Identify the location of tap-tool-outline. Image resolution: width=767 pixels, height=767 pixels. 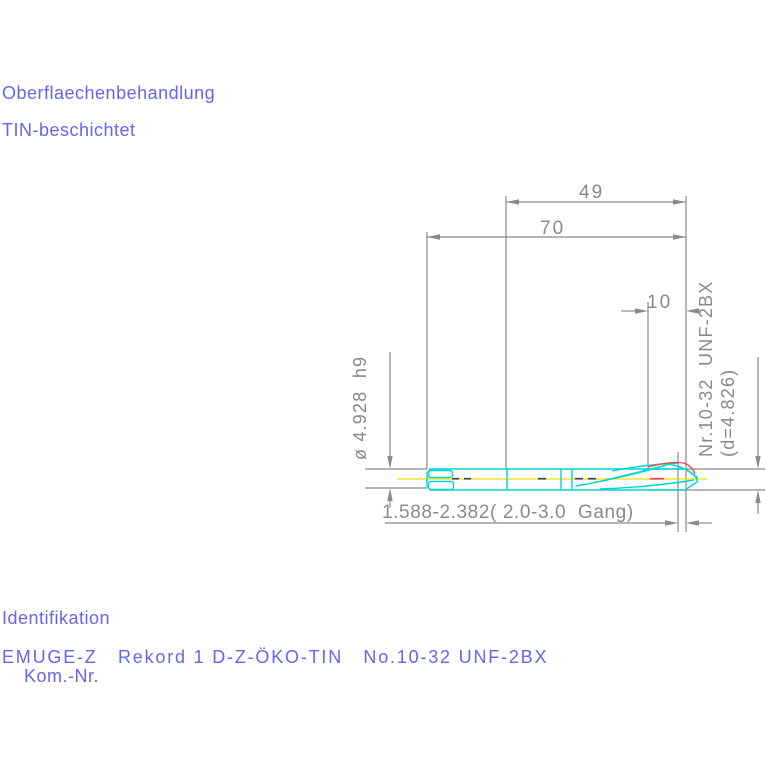
(562, 476).